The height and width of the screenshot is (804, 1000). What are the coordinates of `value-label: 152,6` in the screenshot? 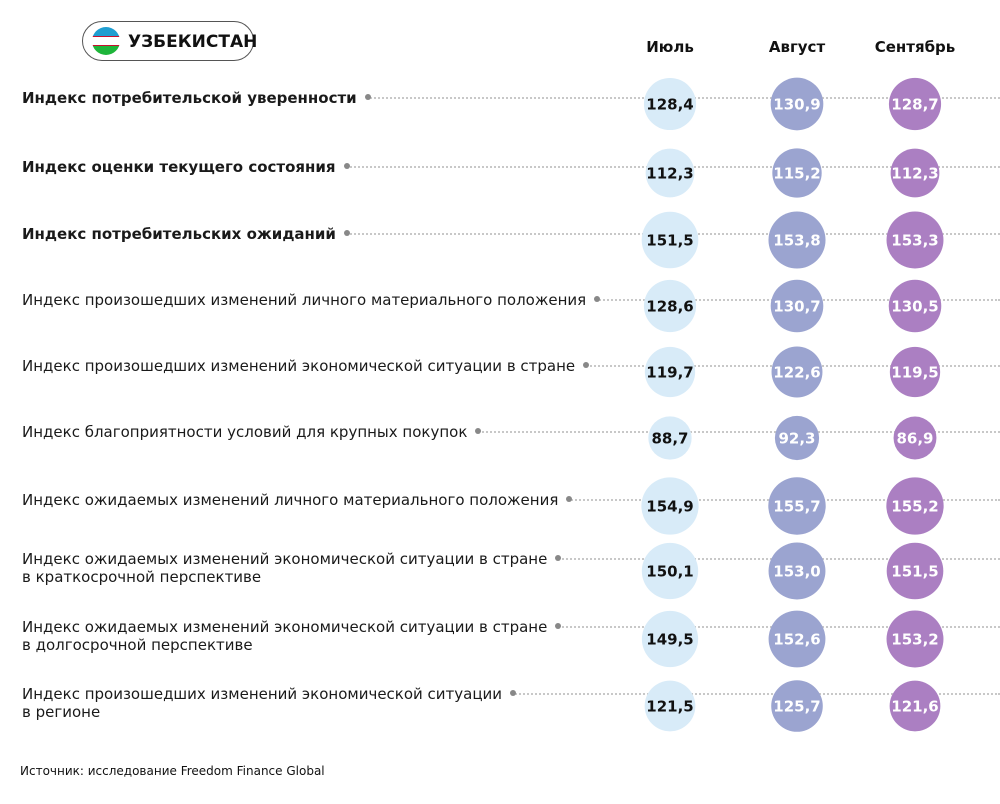 It's located at (796, 640).